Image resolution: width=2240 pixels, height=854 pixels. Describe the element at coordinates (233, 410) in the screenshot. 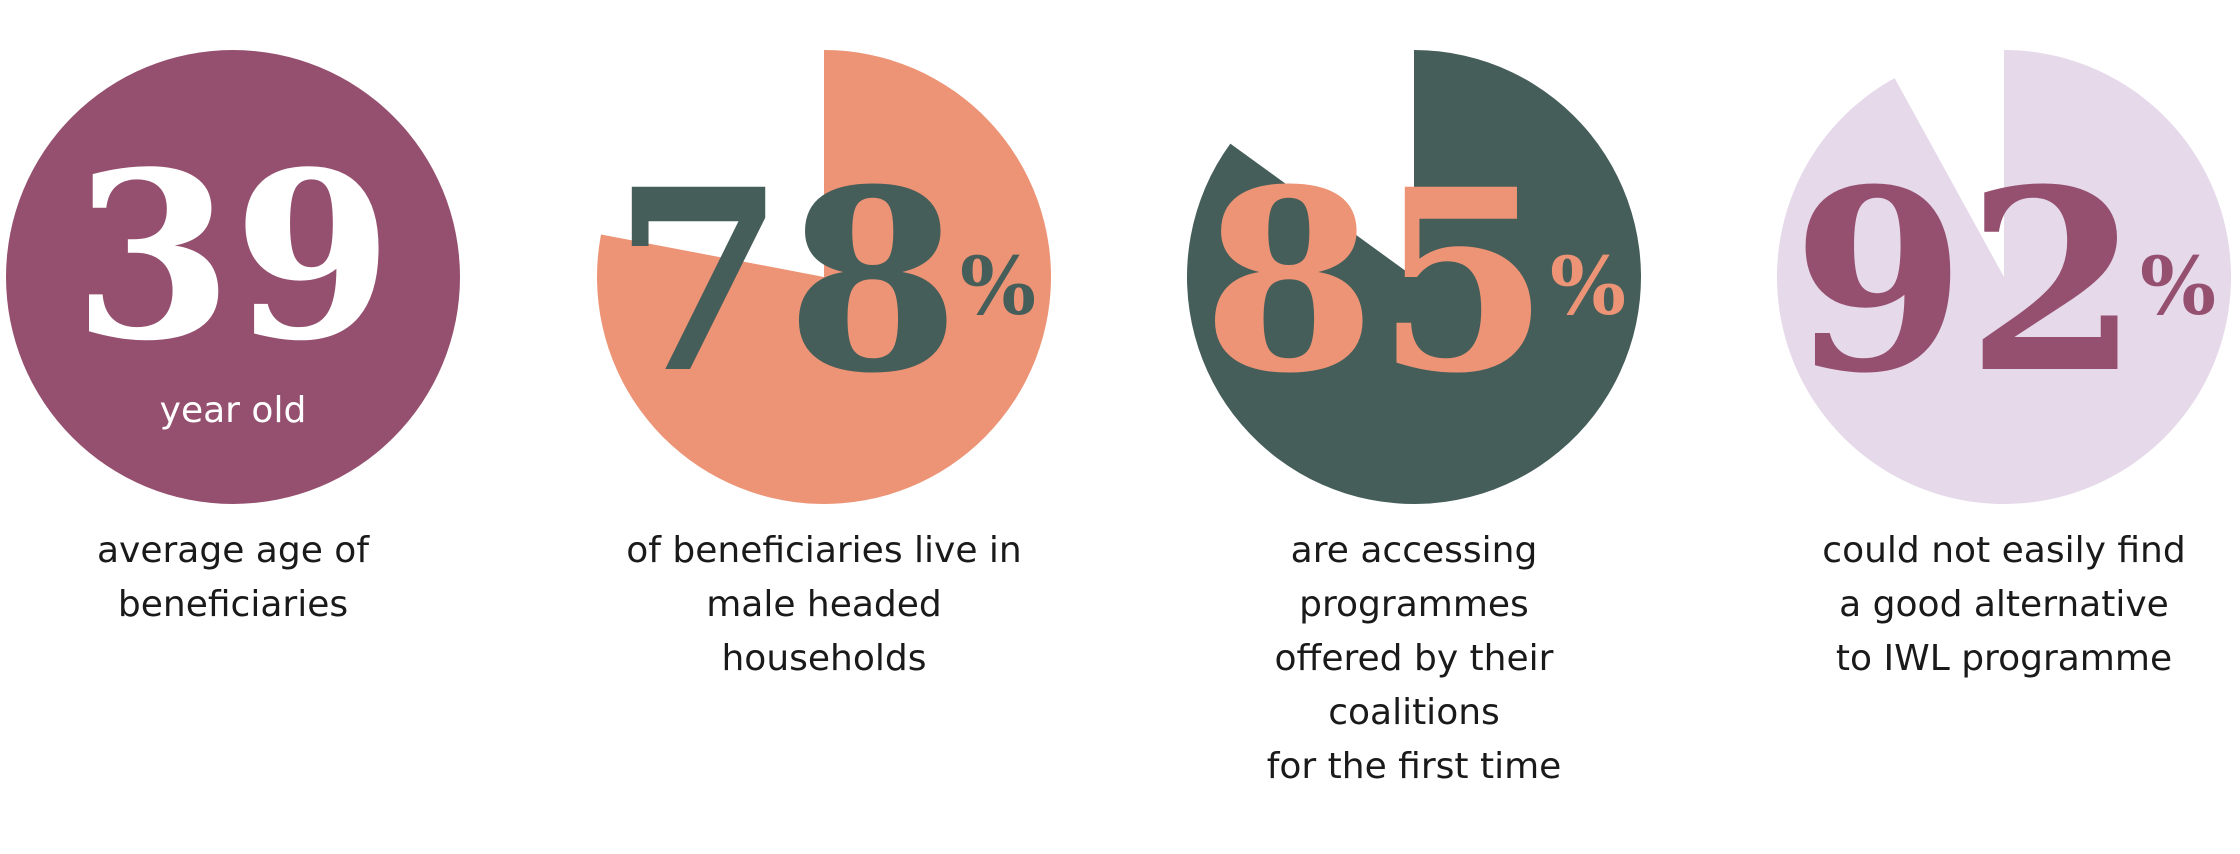

I see `stat-label: year old` at that location.